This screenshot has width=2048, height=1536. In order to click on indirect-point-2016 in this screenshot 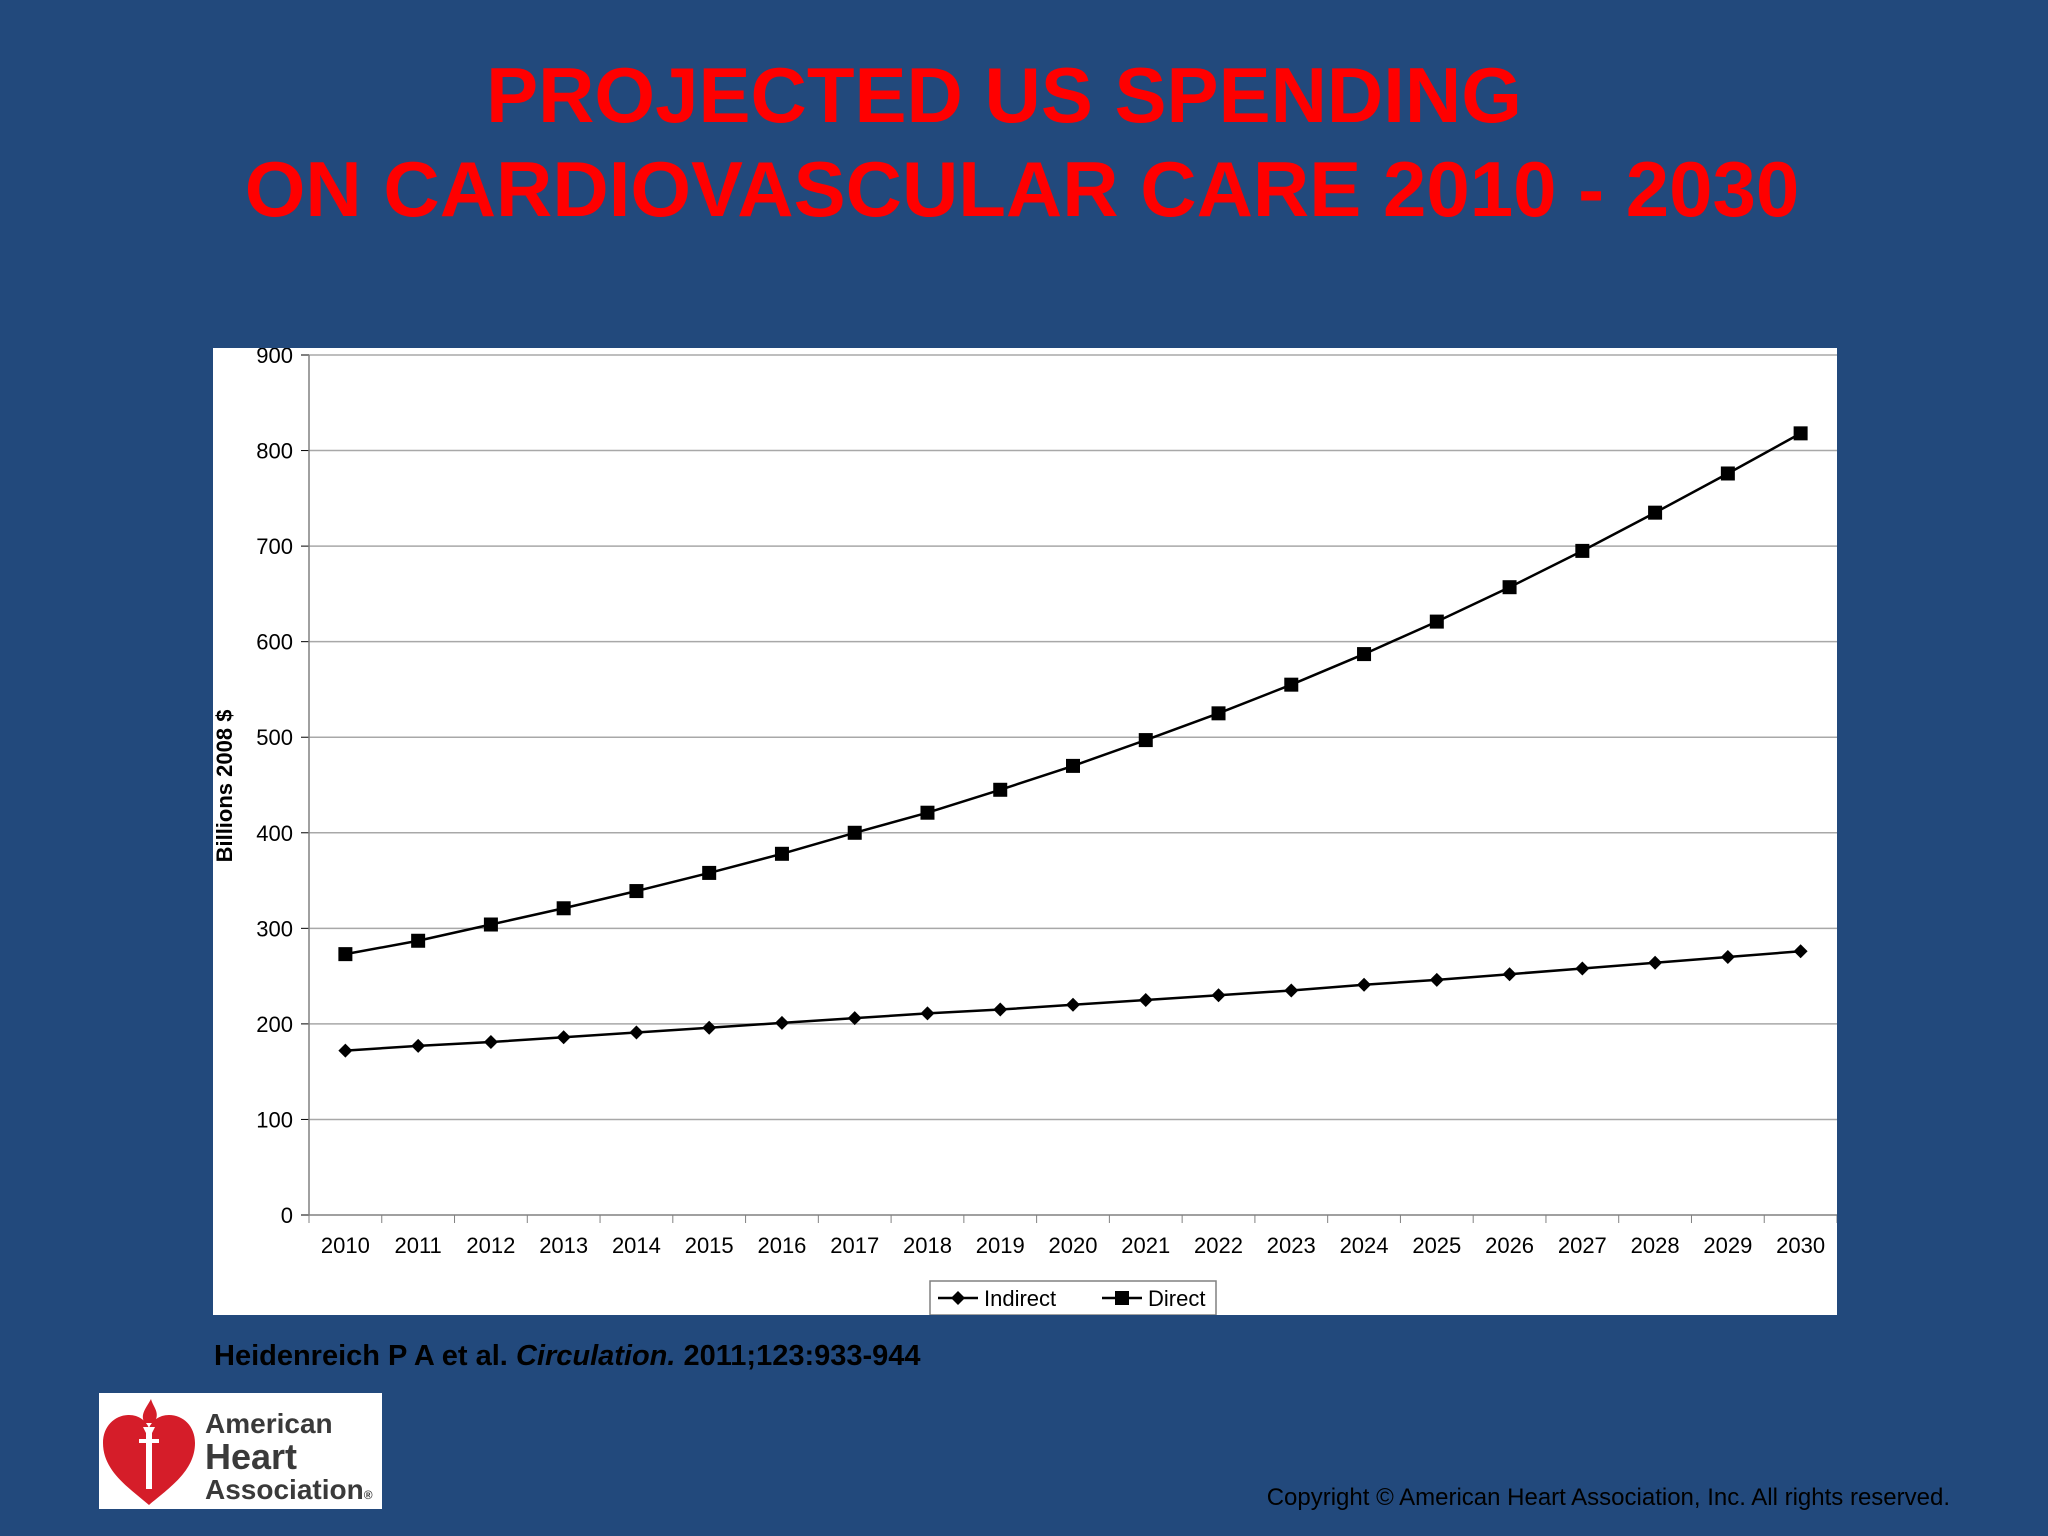, I will do `click(781, 1022)`.